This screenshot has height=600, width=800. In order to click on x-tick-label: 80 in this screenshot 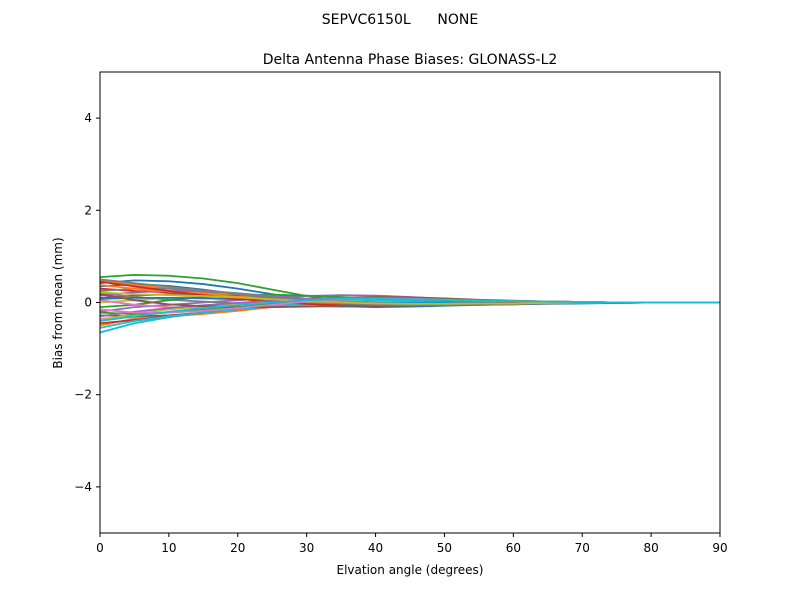, I will do `click(650, 548)`.